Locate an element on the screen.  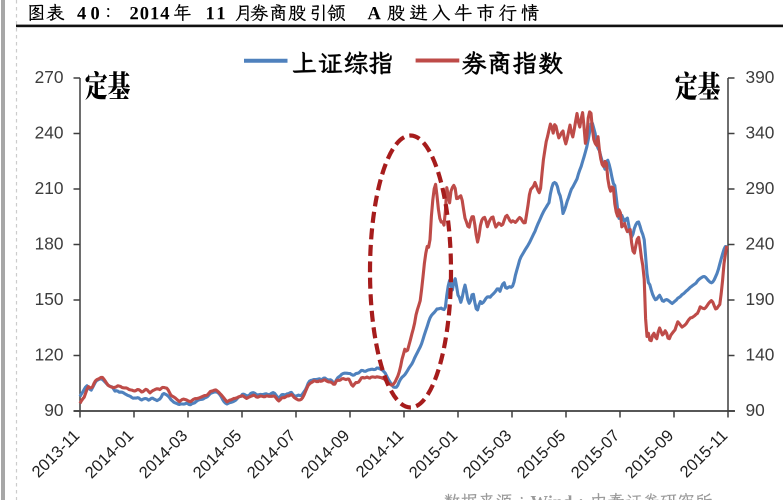
svg-text: 390 is located at coordinates (760, 77).